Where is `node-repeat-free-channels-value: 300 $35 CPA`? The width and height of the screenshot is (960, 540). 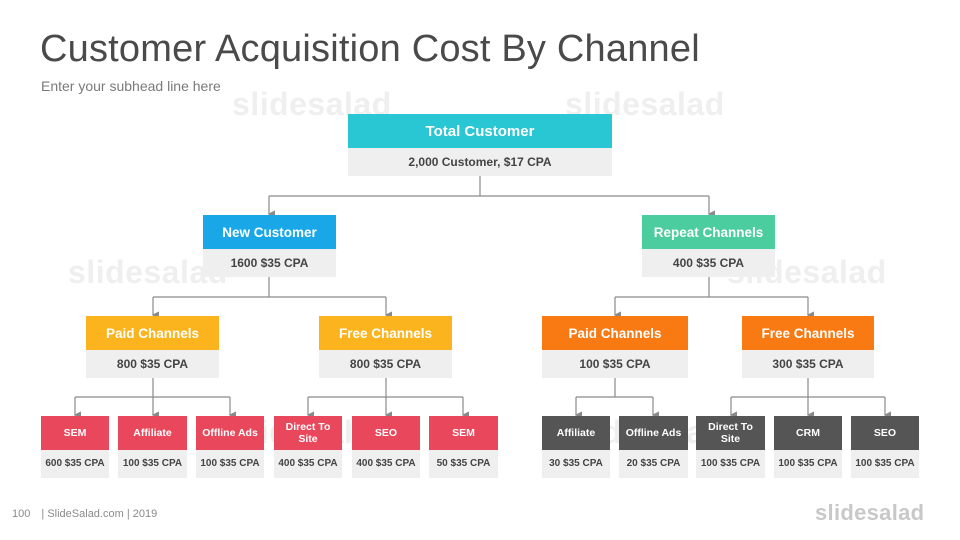 node-repeat-free-channels-value: 300 $35 CPA is located at coordinates (808, 364).